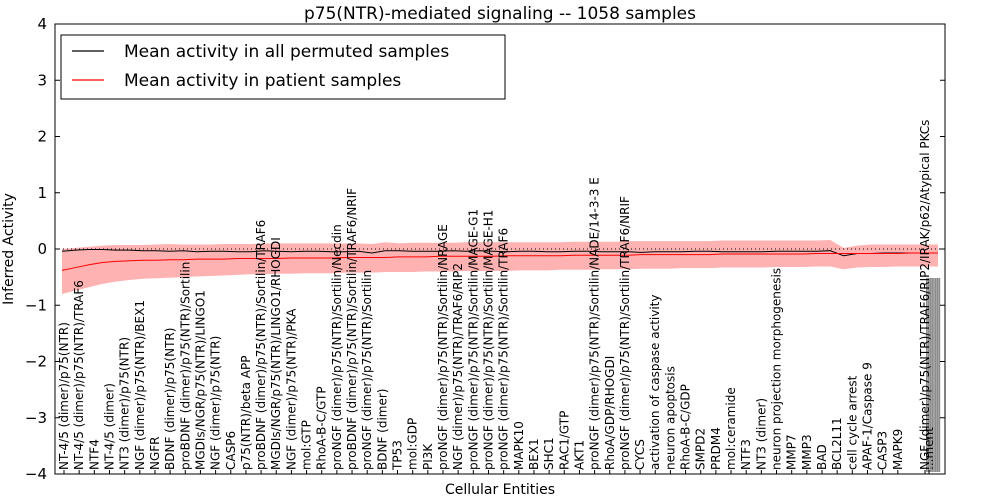 Image resolution: width=1000 pixels, height=500 pixels. What do you see at coordinates (458, 366) in the screenshot?
I see `x-tick-label: NGF (dimer)/p75(NTR)/TRAF6/RIP2` at bounding box center [458, 366].